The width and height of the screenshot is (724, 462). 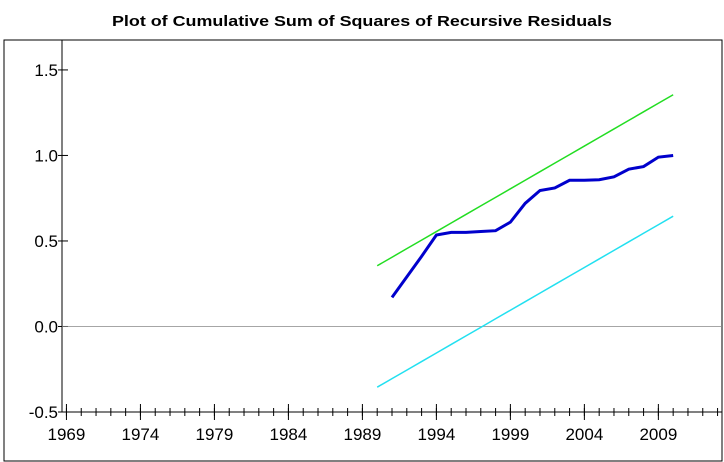 I want to click on series-line, so click(x=532, y=226).